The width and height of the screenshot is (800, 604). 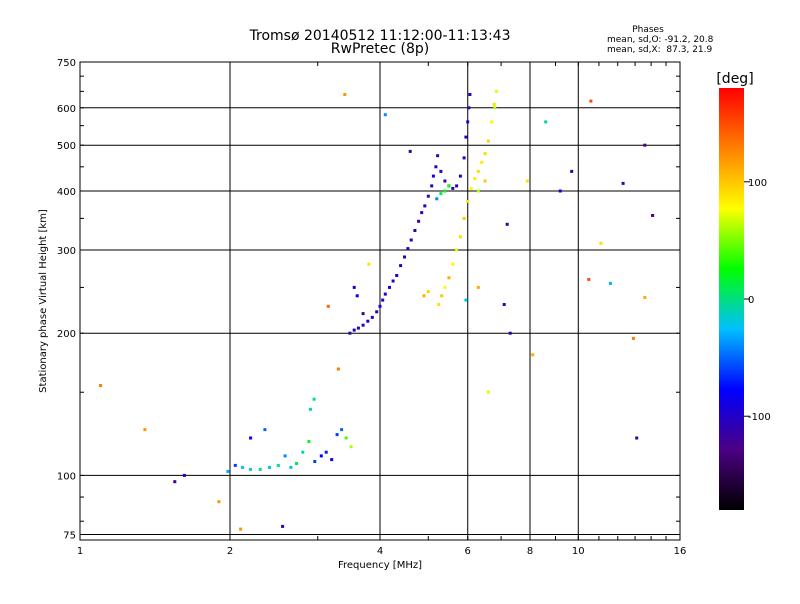 What do you see at coordinates (69, 535) in the screenshot?
I see `y-tick-label: 75` at bounding box center [69, 535].